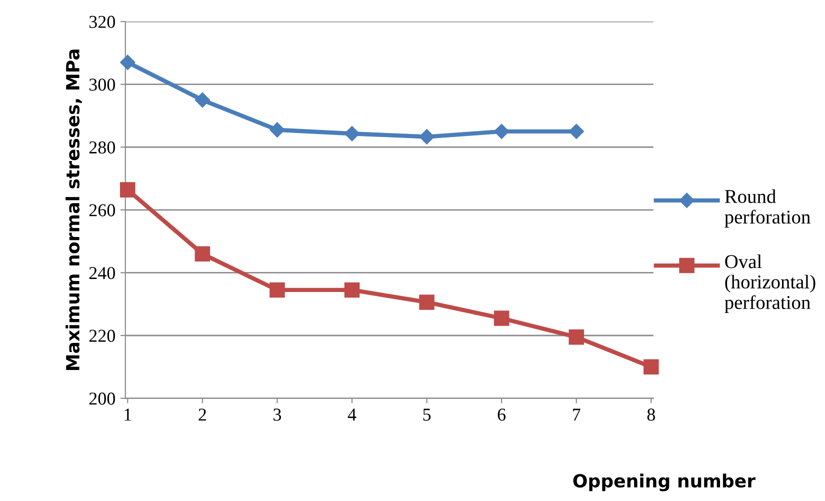 The height and width of the screenshot is (501, 825). Describe the element at coordinates (74, 210) in the screenshot. I see `y-axis-title: Maximum normal stresses, MPa` at that location.